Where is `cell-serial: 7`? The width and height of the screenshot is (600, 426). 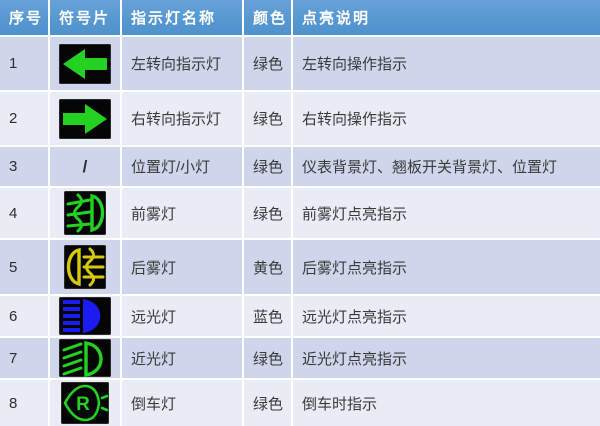
cell-serial: 7 is located at coordinates (24, 358).